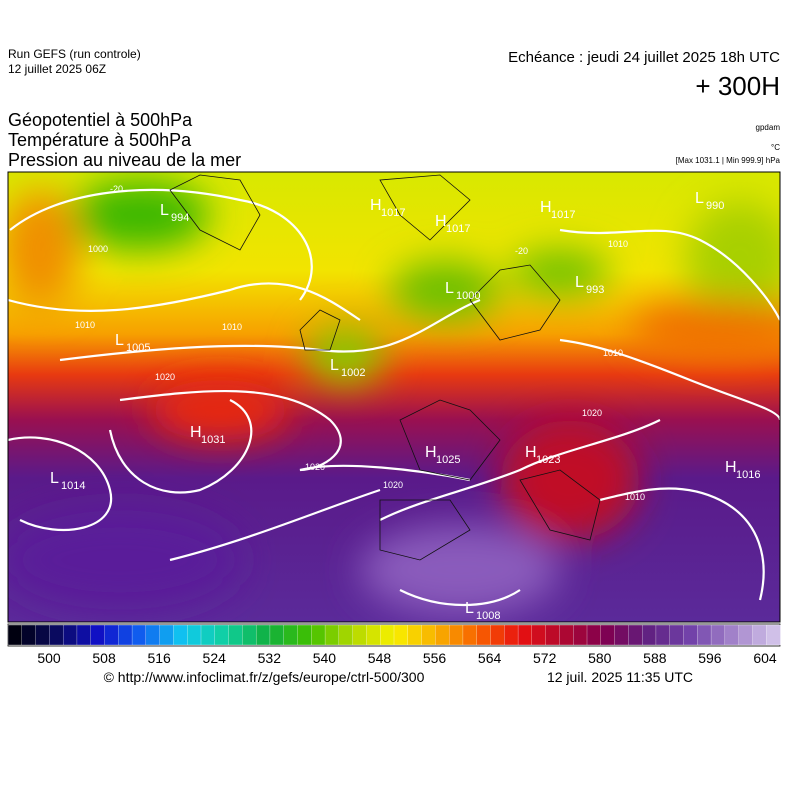 Image resolution: width=788 pixels, height=794 pixels. I want to click on unit-pressure: [Max 1031.1 | Min 999.9] hPa, so click(728, 160).